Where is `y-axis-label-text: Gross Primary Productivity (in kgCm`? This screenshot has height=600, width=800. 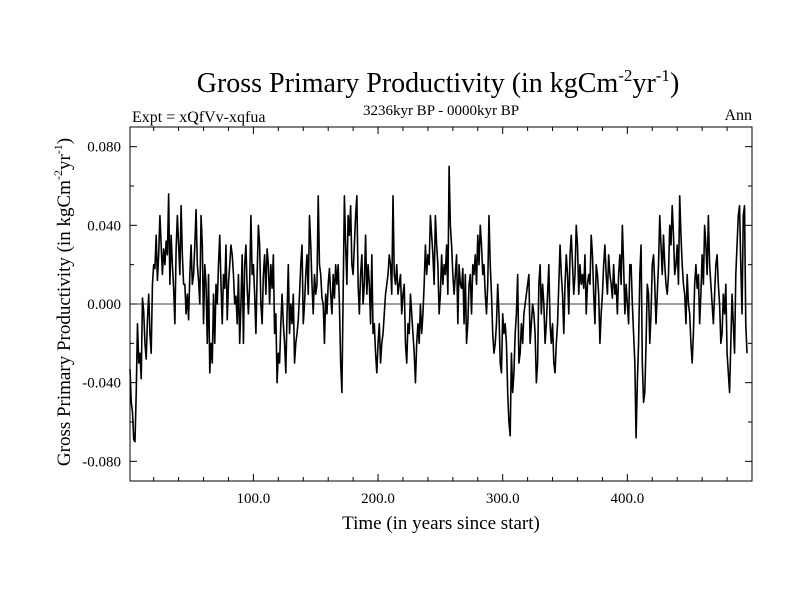 y-axis-label-text: Gross Primary Productivity (in kgCm is located at coordinates (64, 323).